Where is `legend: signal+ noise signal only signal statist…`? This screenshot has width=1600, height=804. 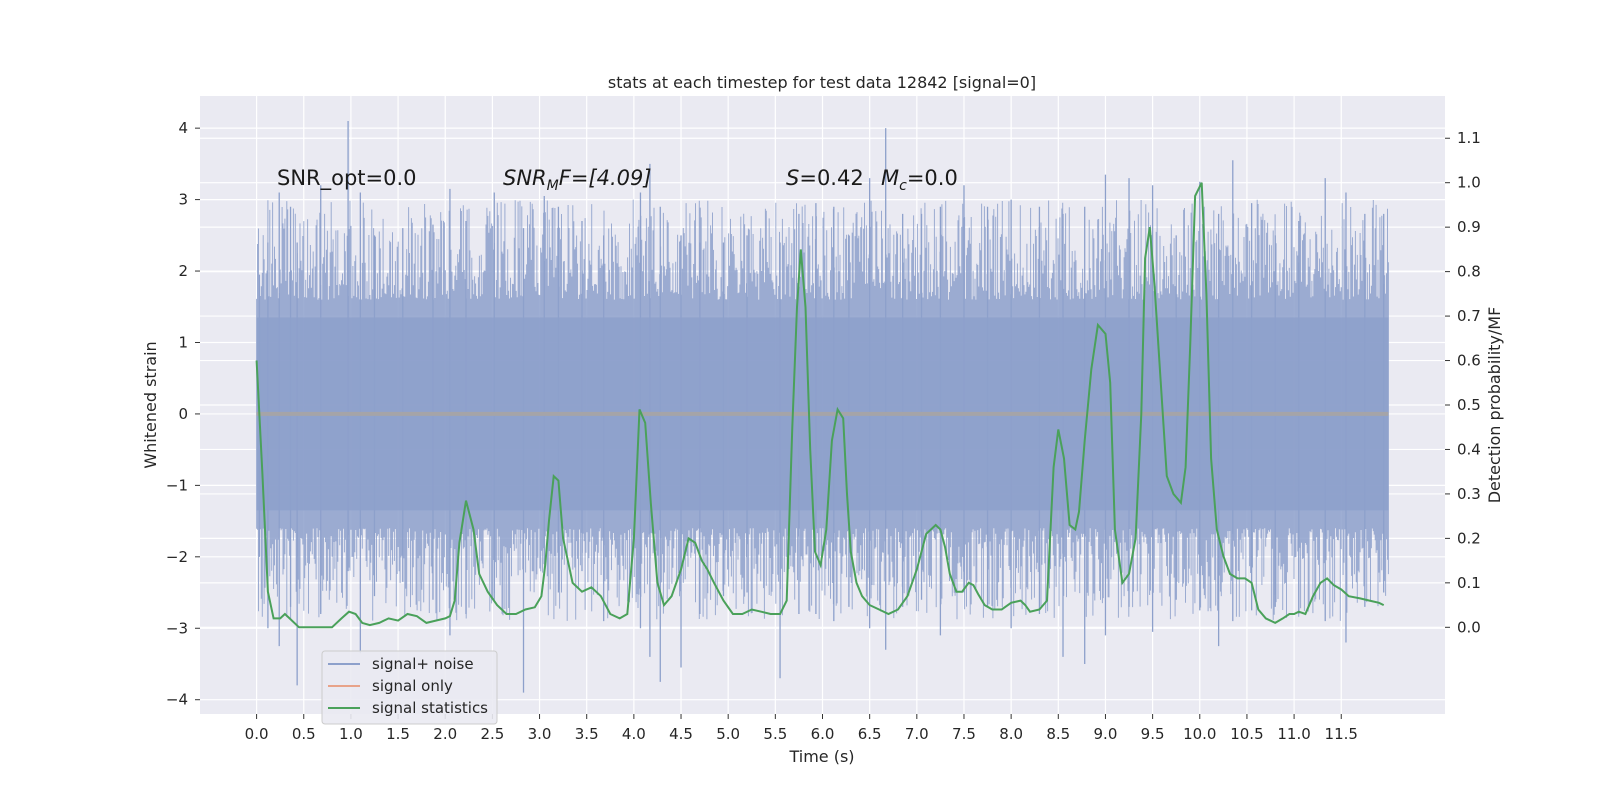
legend: signal+ noise signal only signal statist… is located at coordinates (409, 687).